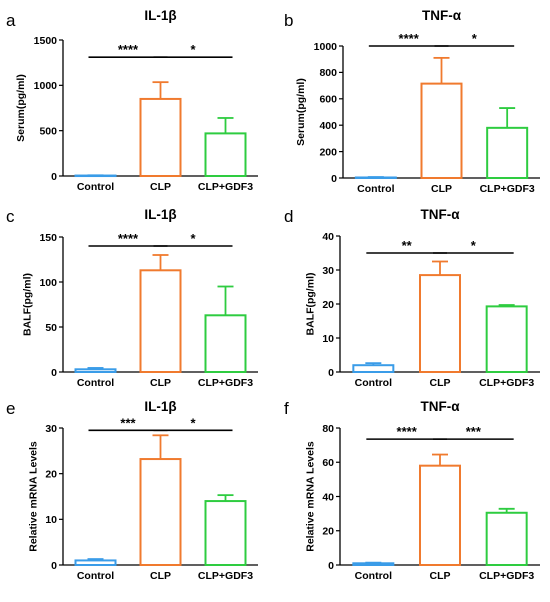  I want to click on panel-letter: e, so click(10, 408).